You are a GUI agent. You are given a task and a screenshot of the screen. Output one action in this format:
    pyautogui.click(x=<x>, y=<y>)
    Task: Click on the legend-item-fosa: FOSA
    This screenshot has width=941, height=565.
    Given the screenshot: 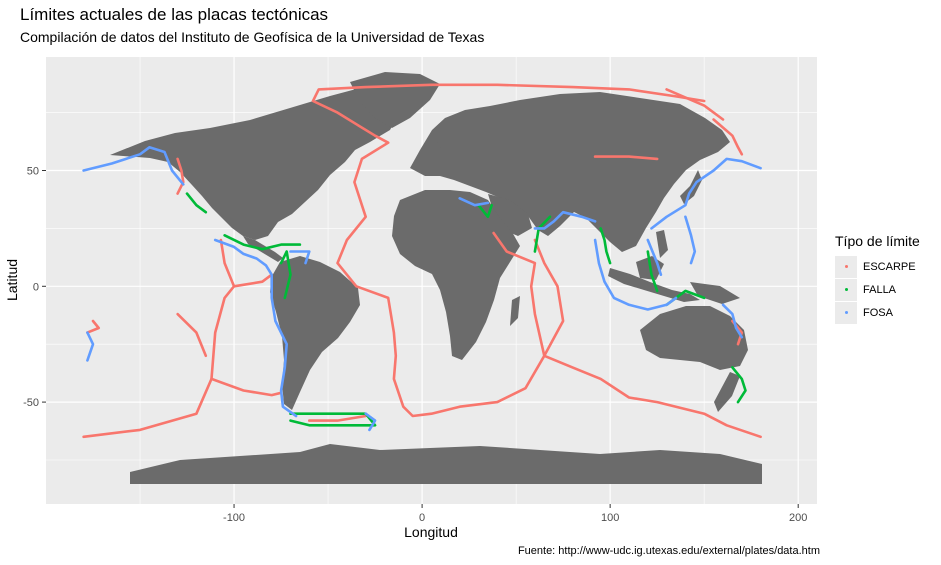 What is the action you would take?
    pyautogui.click(x=877, y=312)
    